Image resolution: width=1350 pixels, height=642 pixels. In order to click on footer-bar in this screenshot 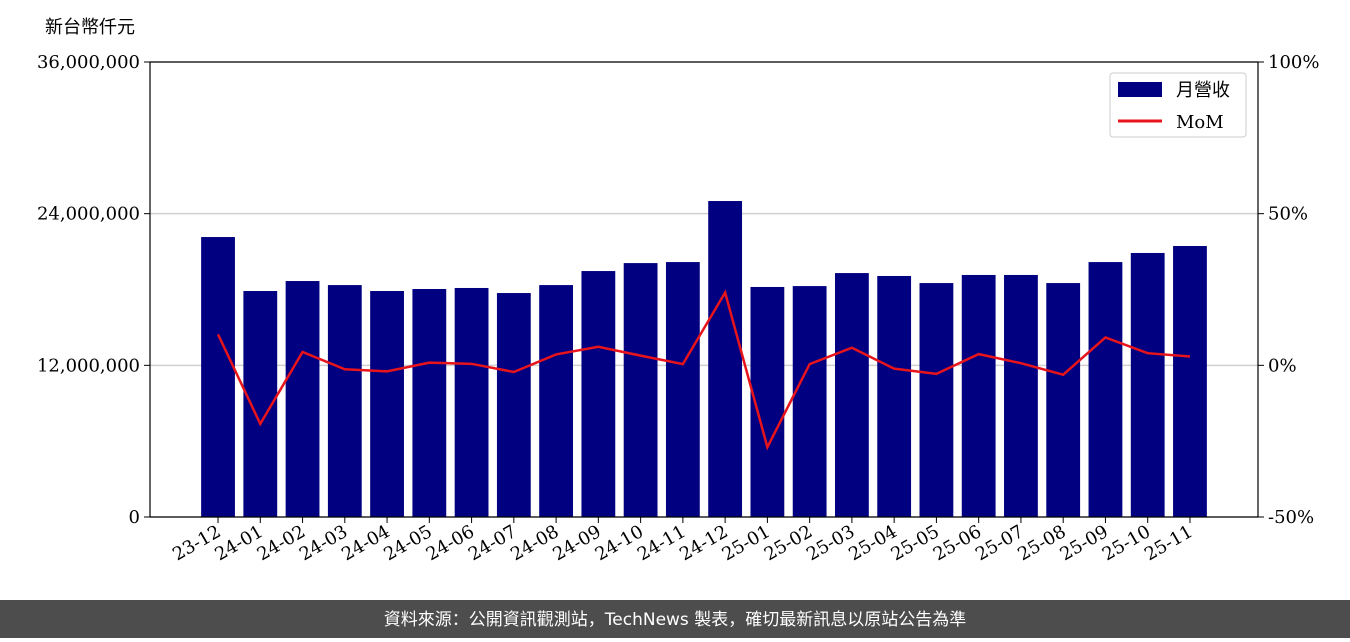, I will do `click(675, 619)`.